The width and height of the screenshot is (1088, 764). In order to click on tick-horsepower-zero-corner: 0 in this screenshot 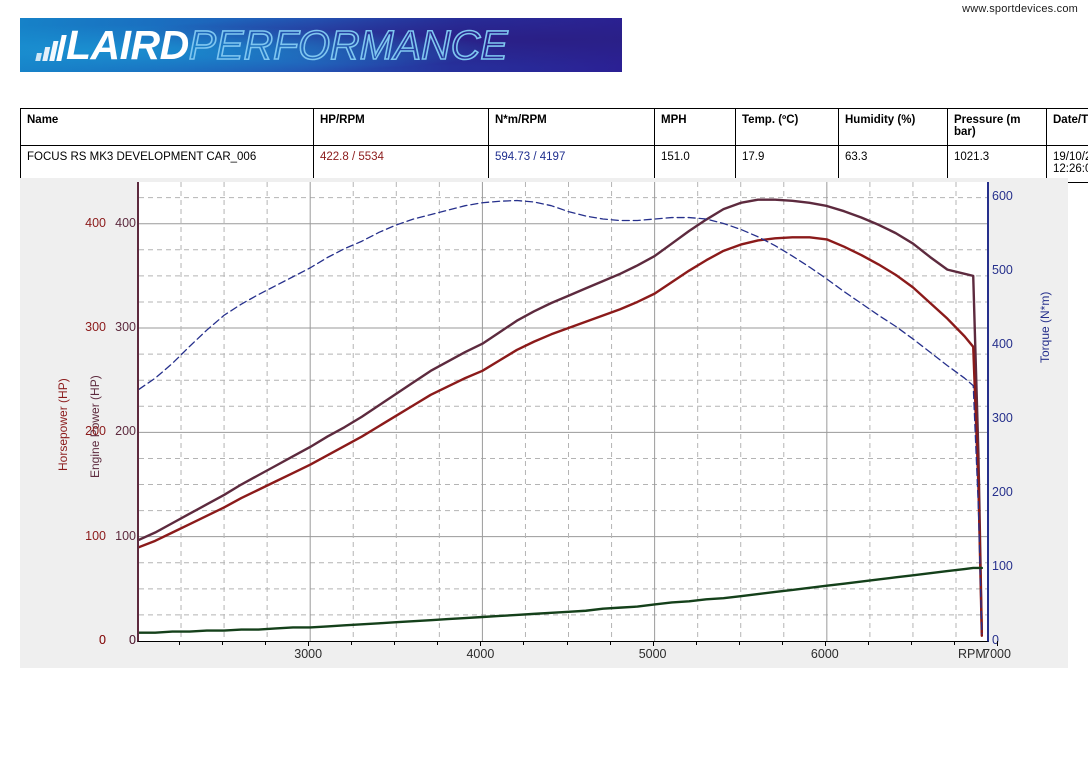, I will do `click(102, 640)`.